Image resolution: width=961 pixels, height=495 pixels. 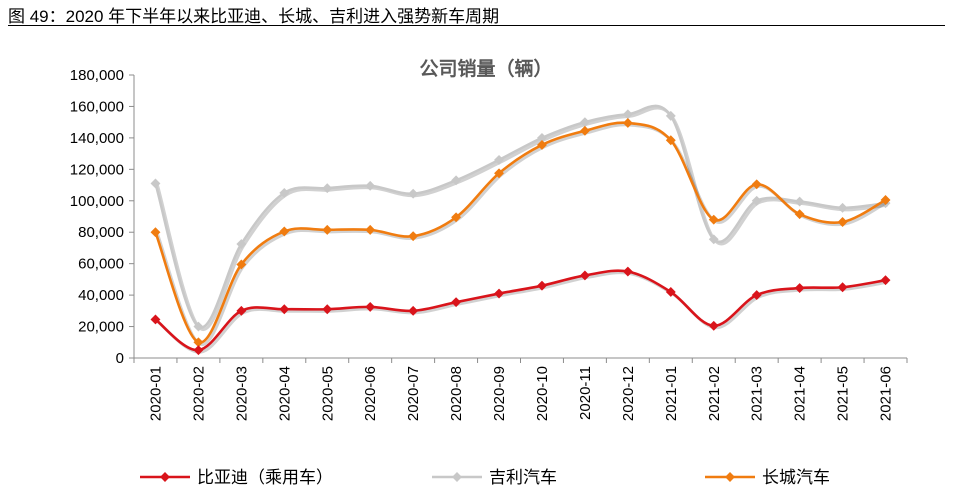 I want to click on x-tick-label: 2020-01, so click(x=155, y=393).